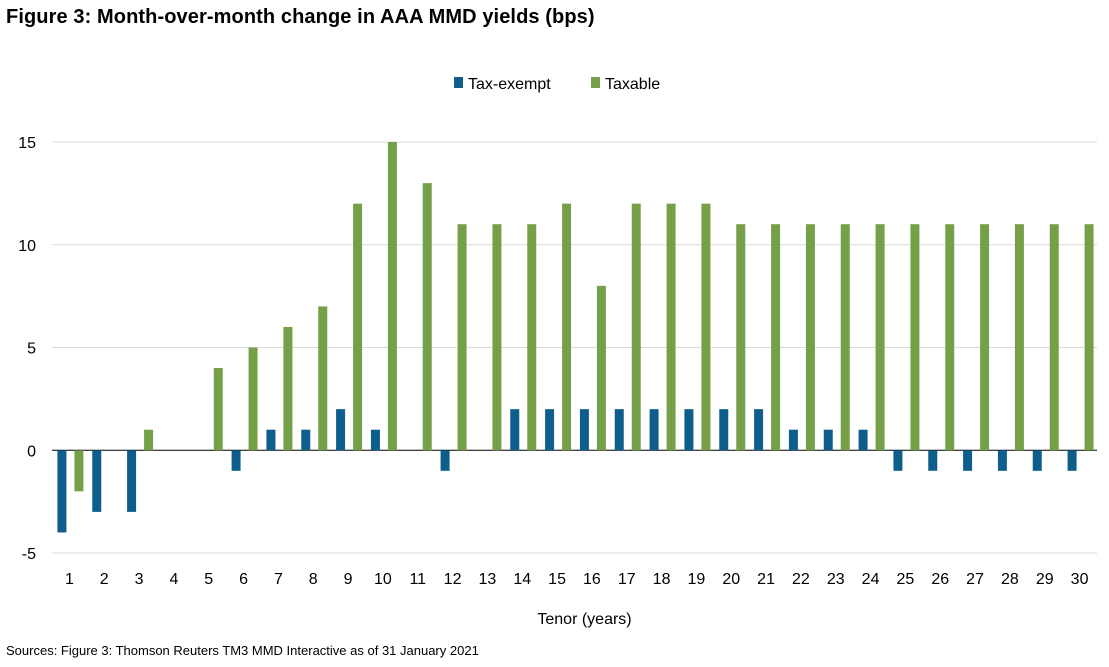 This screenshot has height=667, width=1109. I want to click on x-tick-label: 9, so click(348, 579).